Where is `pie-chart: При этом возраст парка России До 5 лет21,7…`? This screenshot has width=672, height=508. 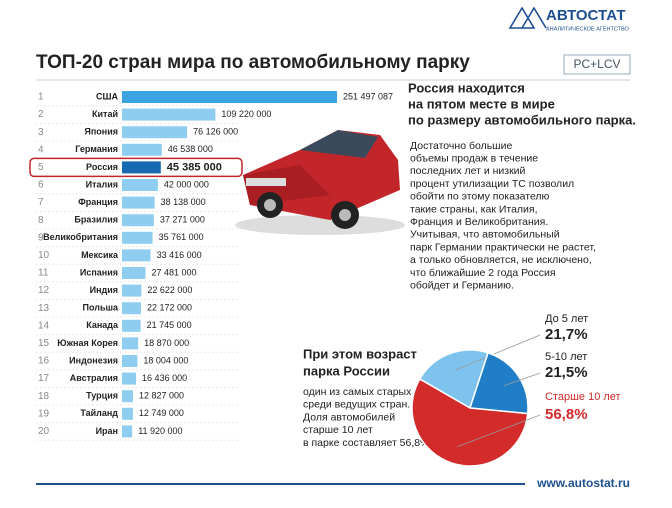 pie-chart: При этом возраст парка России До 5 лет21,7… is located at coordinates (462, 390).